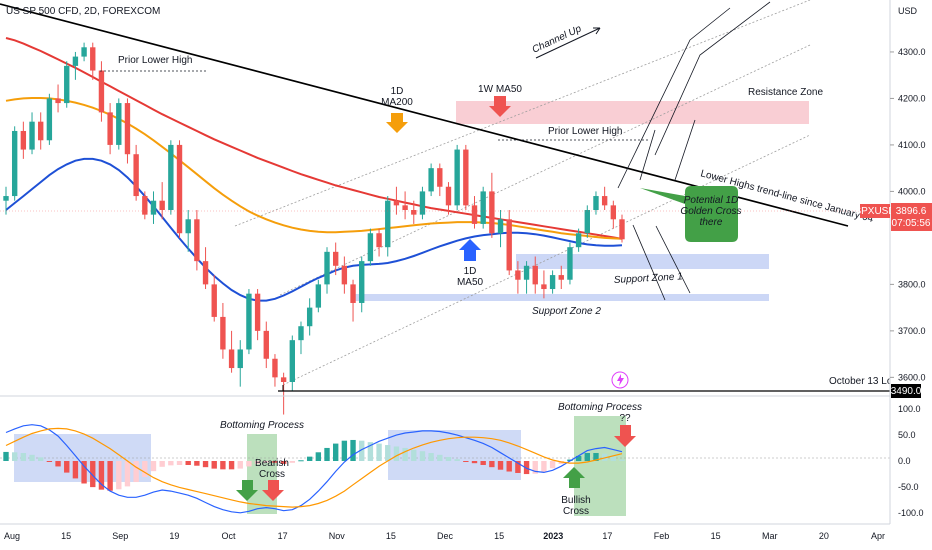 Image resolution: width=932 pixels, height=550 pixels. Describe the element at coordinates (314, 467) in the screenshot. I see `signal-line` at that location.